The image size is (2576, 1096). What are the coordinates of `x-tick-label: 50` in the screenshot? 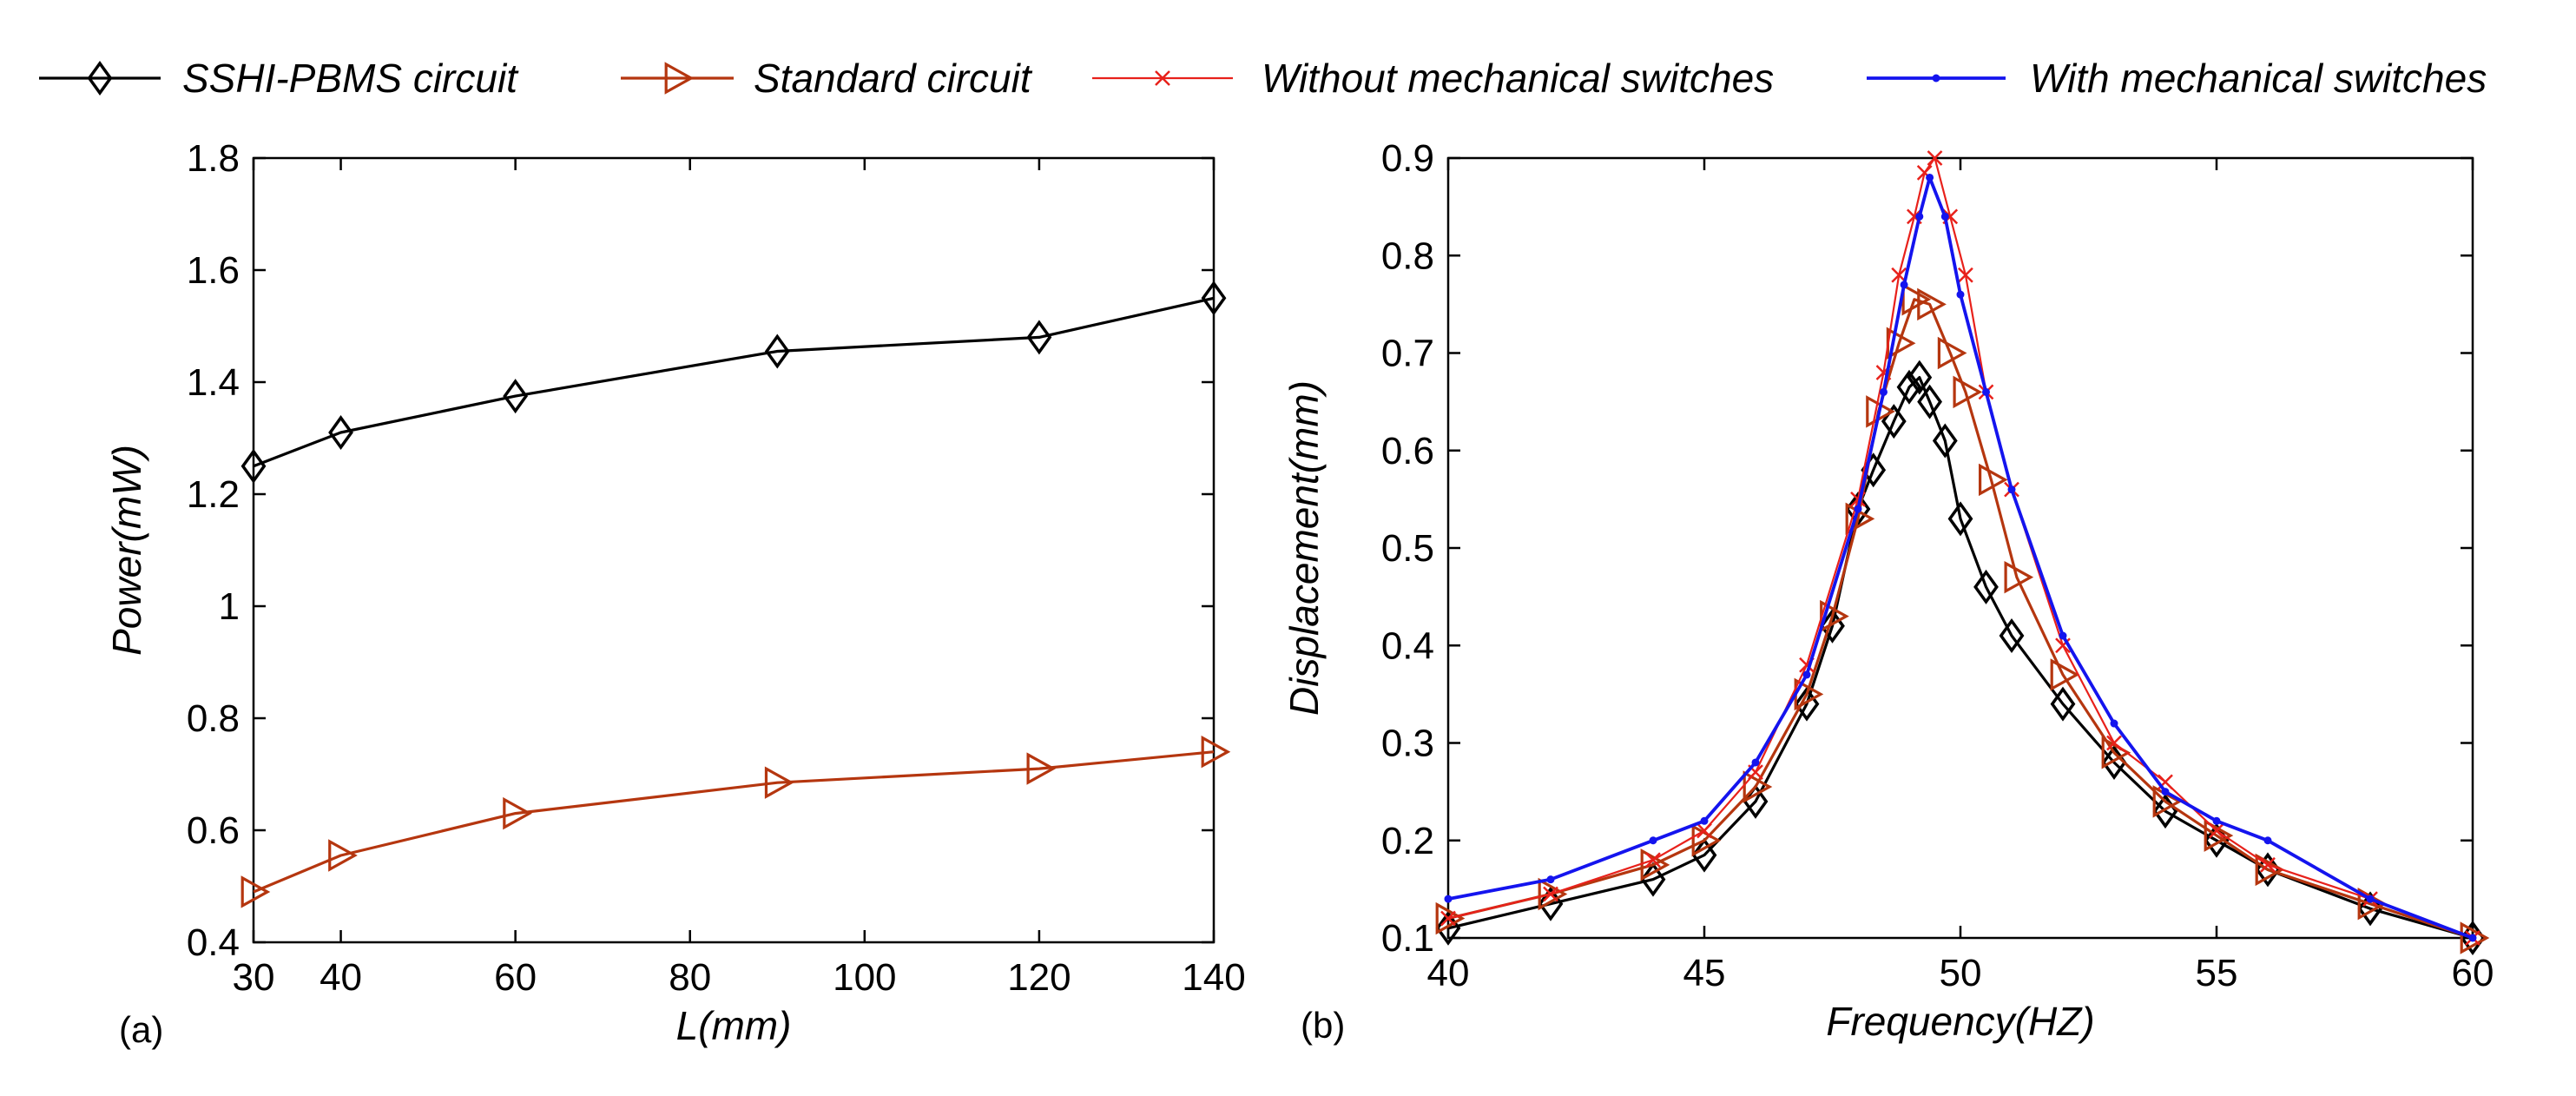 It's located at (1961, 973).